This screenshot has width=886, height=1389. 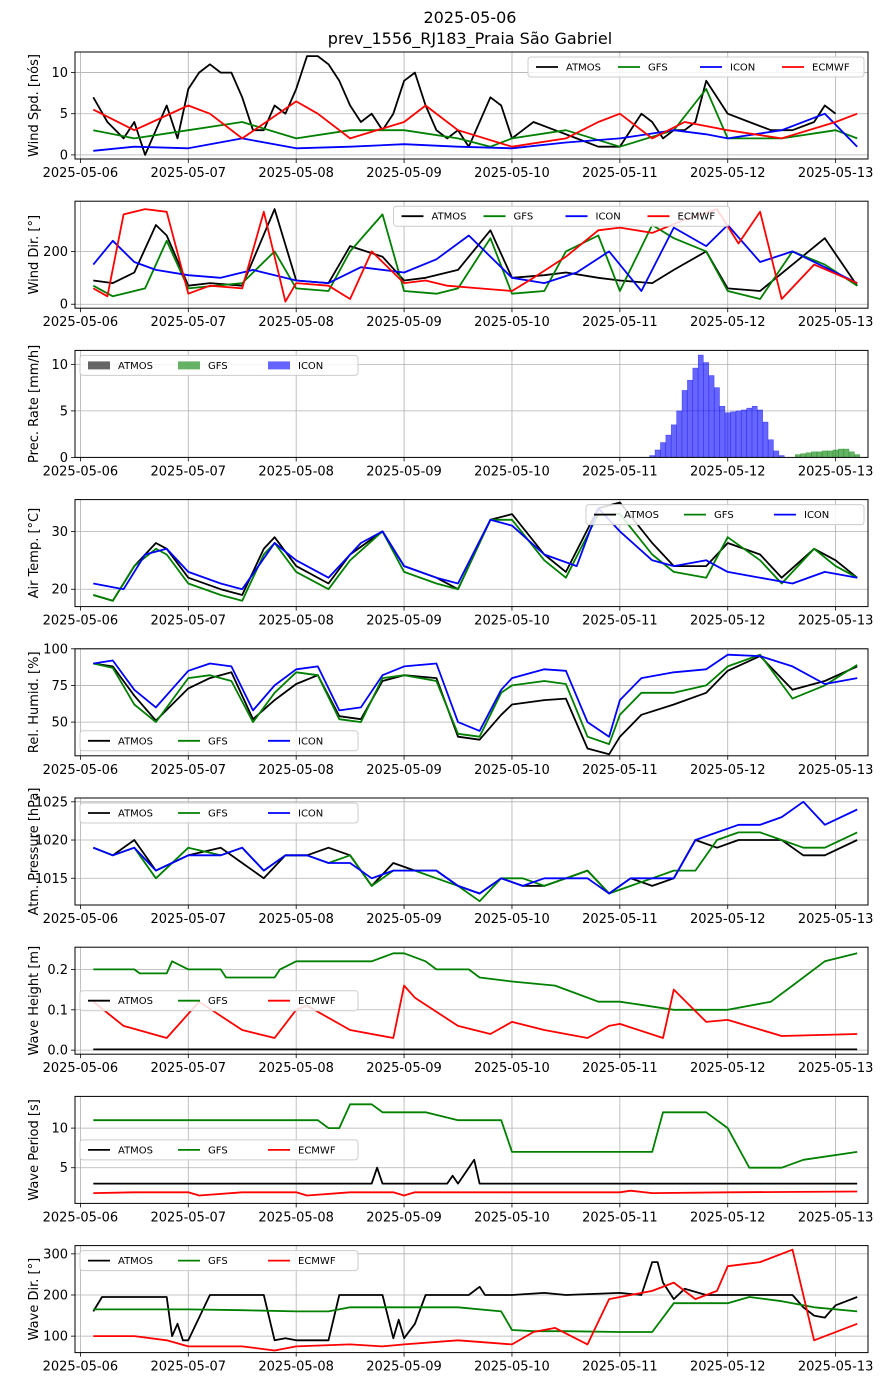 I want to click on y-tick-label: 0, so click(x=64, y=458).